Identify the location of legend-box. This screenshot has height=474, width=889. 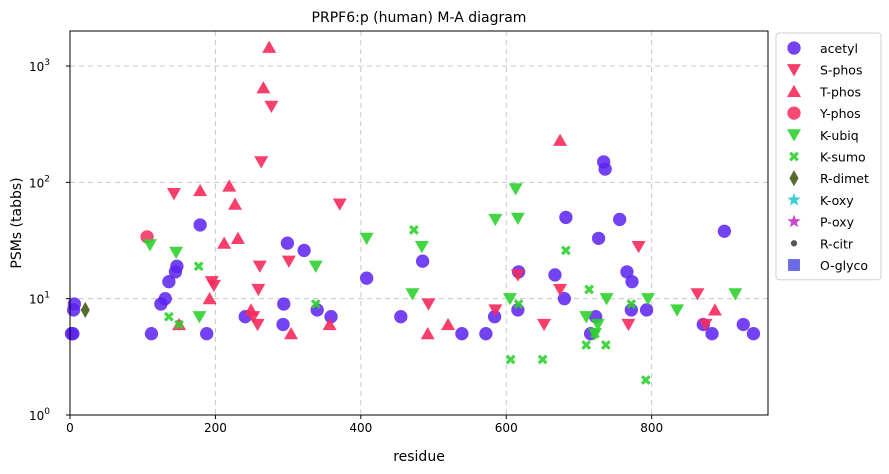
(828, 156).